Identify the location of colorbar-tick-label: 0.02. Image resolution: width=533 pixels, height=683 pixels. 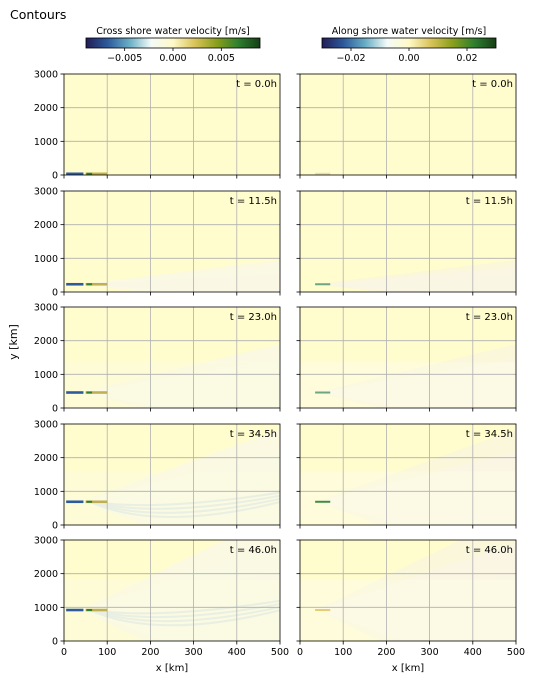
(466, 58).